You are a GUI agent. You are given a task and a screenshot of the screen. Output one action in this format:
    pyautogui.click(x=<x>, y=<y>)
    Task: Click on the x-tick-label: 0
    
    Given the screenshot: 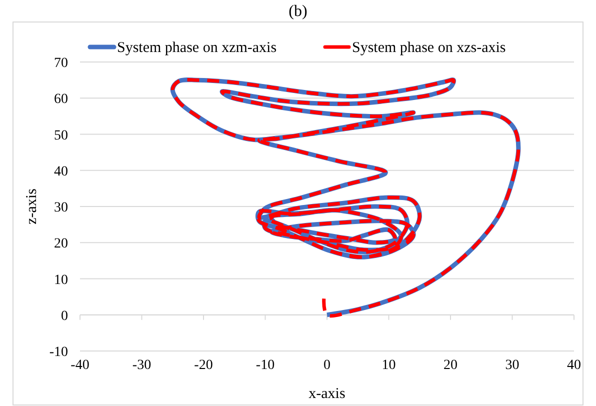 What is the action you would take?
    pyautogui.click(x=327, y=365)
    